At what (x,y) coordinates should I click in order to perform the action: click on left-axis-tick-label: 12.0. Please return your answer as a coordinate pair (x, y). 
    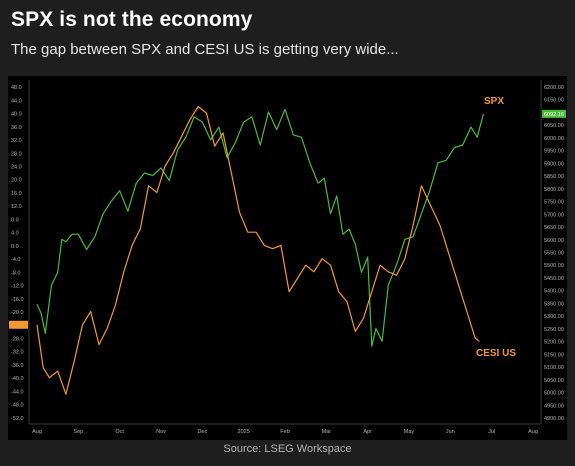
    Looking at the image, I should click on (16, 207).